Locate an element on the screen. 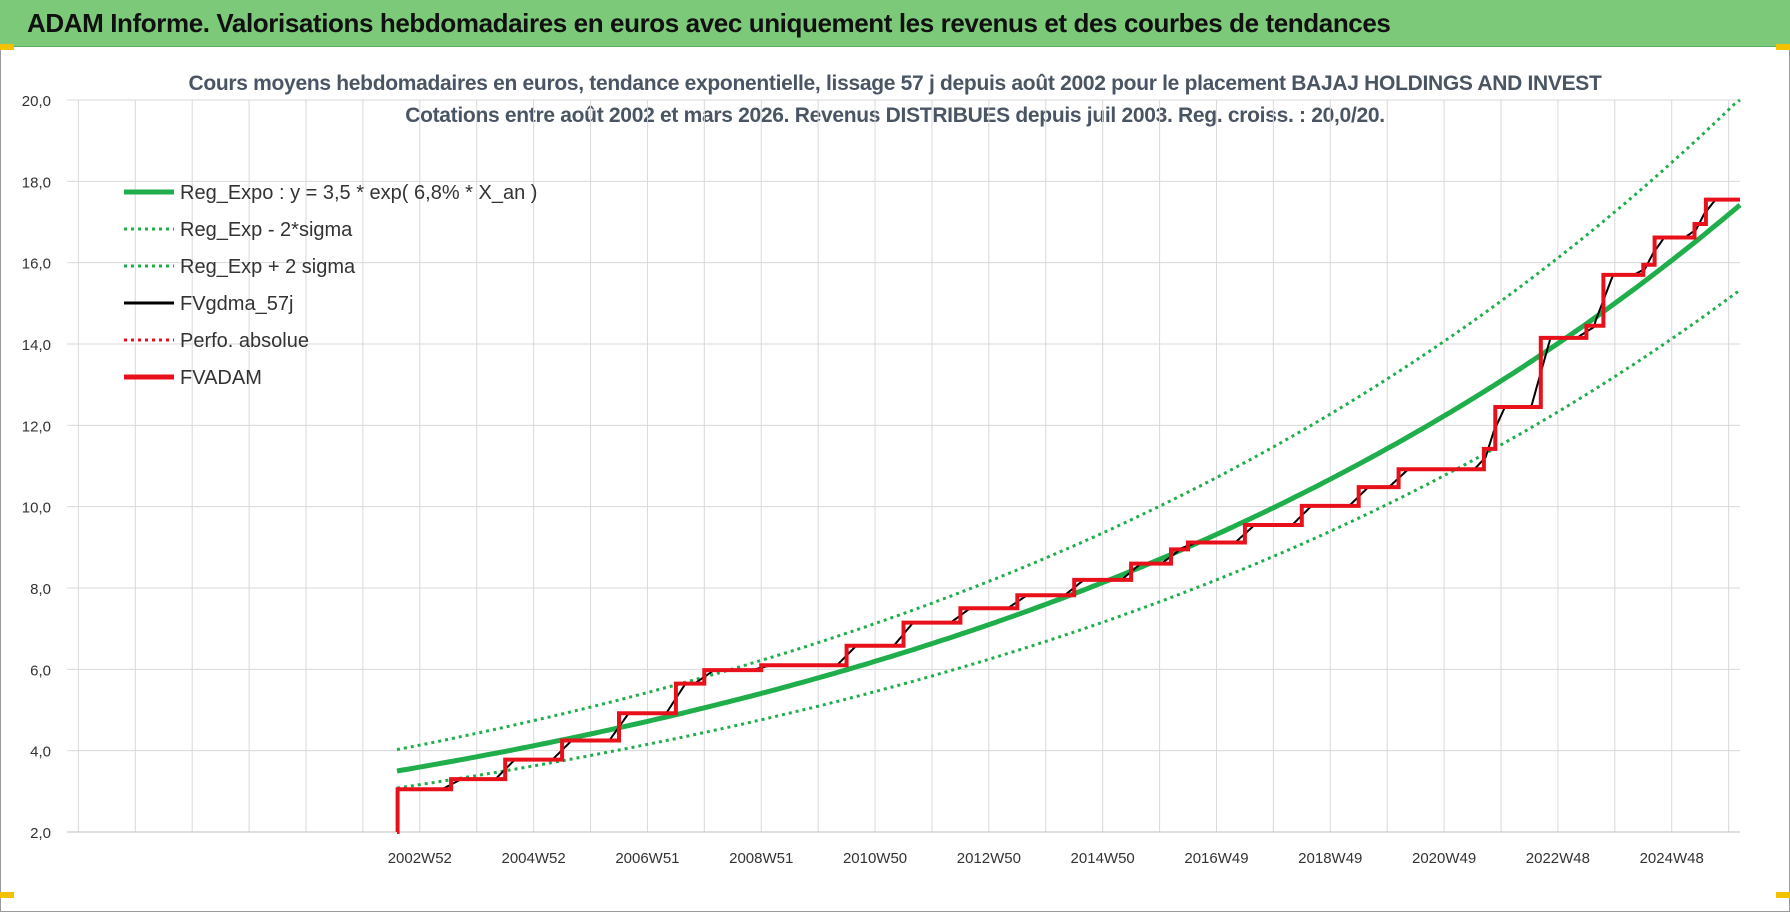 This screenshot has height=912, width=1790. y-tick-label: 8,0 is located at coordinates (40, 589).